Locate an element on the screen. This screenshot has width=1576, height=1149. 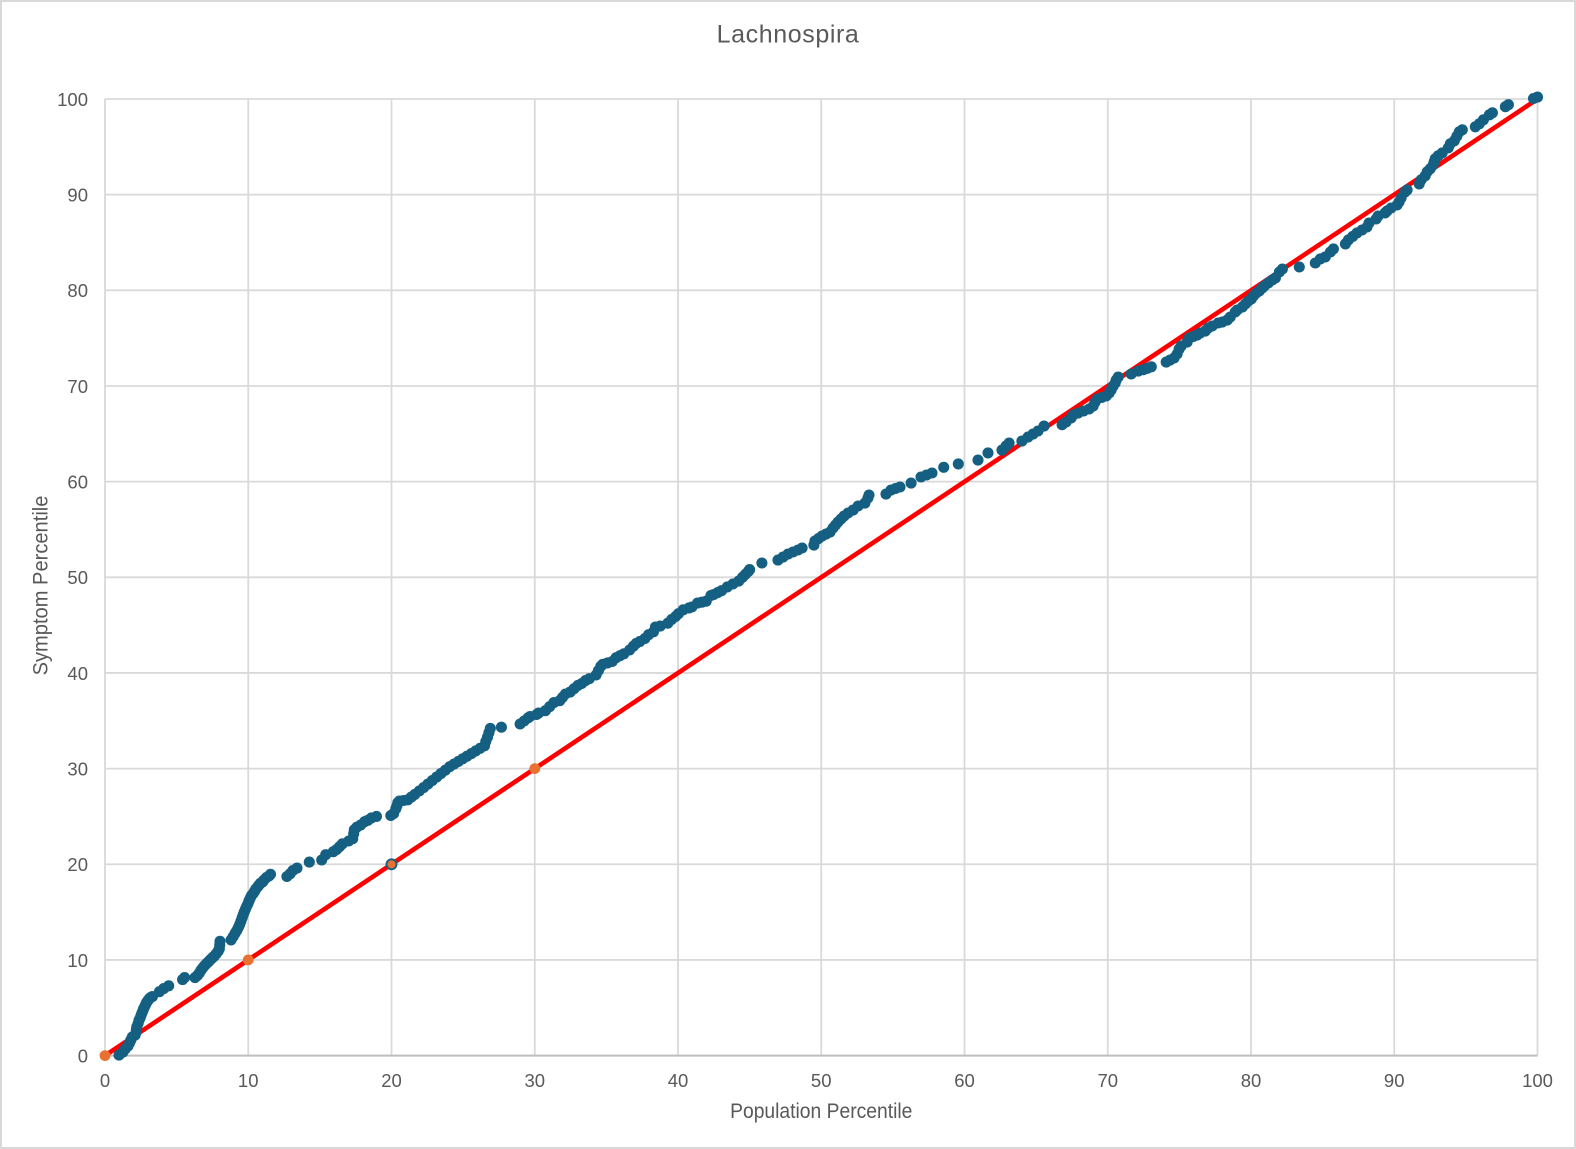
svg-text: Symptom Percentile is located at coordinates (40, 586).